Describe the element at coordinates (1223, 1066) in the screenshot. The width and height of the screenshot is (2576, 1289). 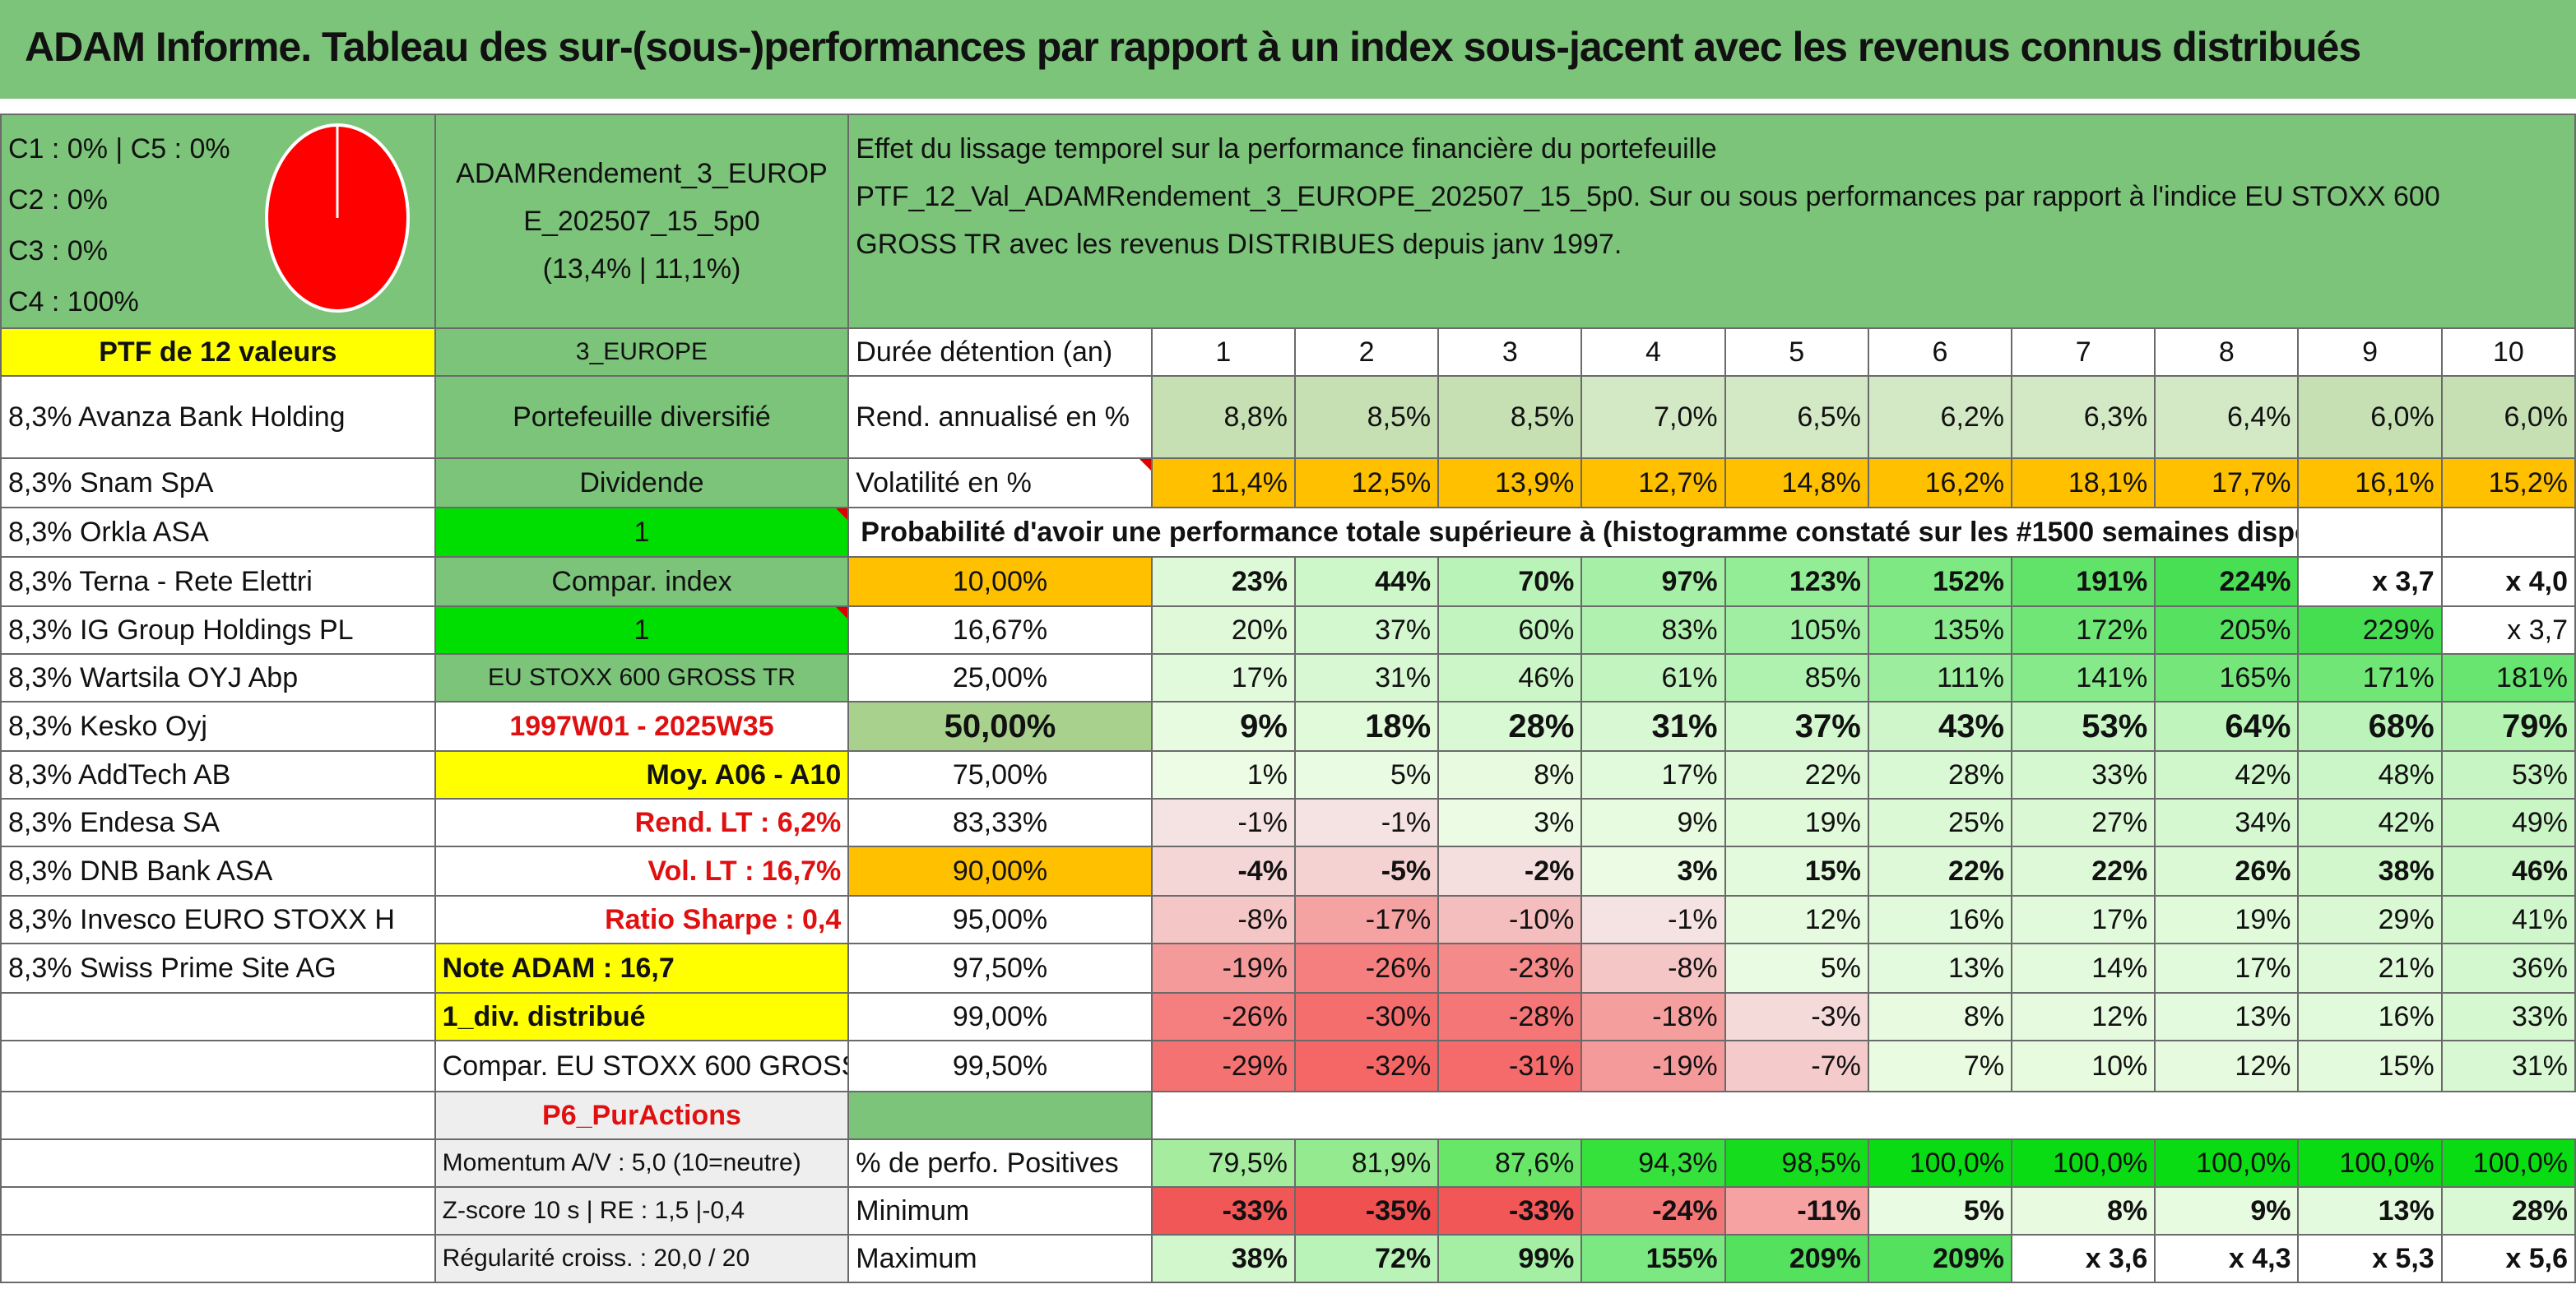
I see `probability-value: -29%` at that location.